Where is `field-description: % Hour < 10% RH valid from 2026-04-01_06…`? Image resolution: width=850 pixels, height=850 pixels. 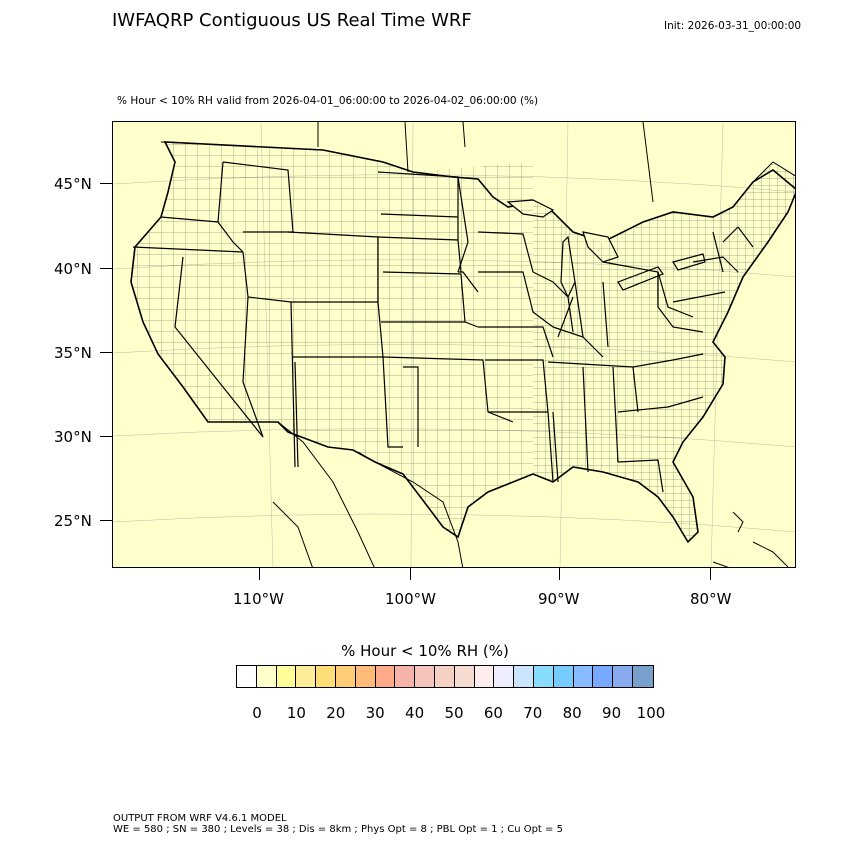 field-description: % Hour < 10% RH valid from 2026-04-01_06… is located at coordinates (328, 101).